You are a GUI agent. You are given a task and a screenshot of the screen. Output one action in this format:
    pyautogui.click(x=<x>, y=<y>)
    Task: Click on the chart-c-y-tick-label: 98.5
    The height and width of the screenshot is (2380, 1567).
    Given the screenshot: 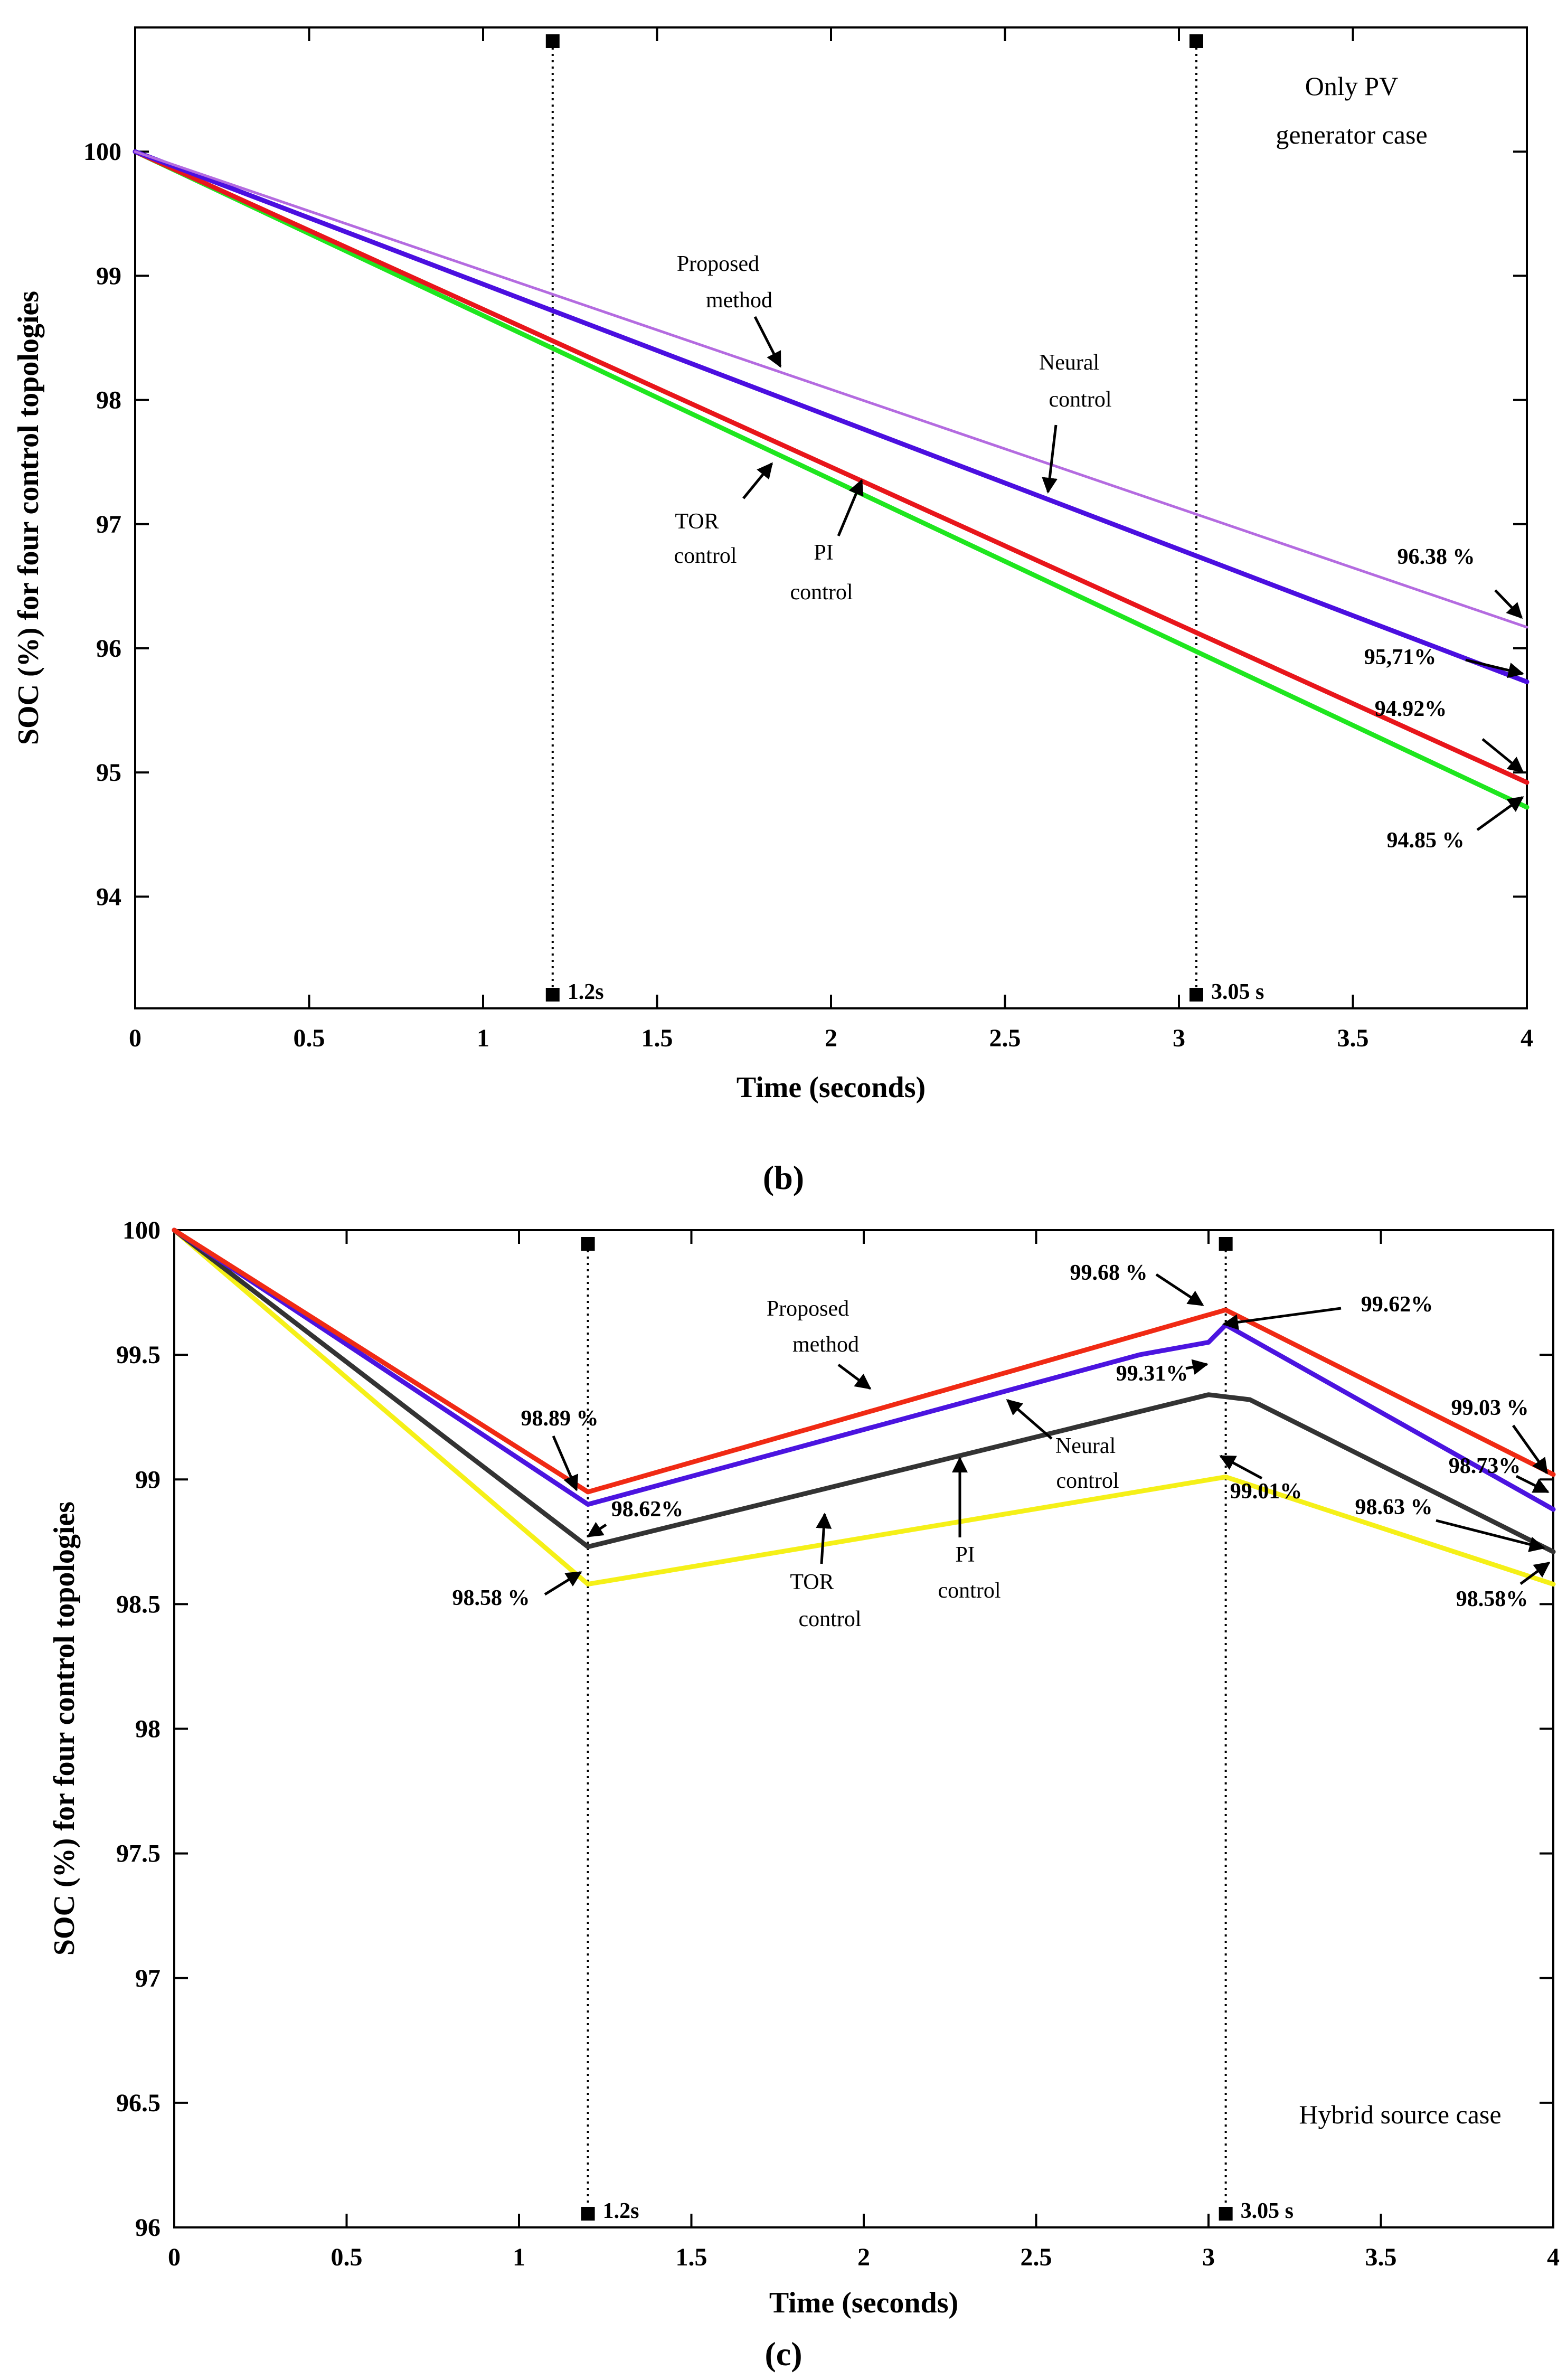 What is the action you would take?
    pyautogui.click(x=138, y=1604)
    